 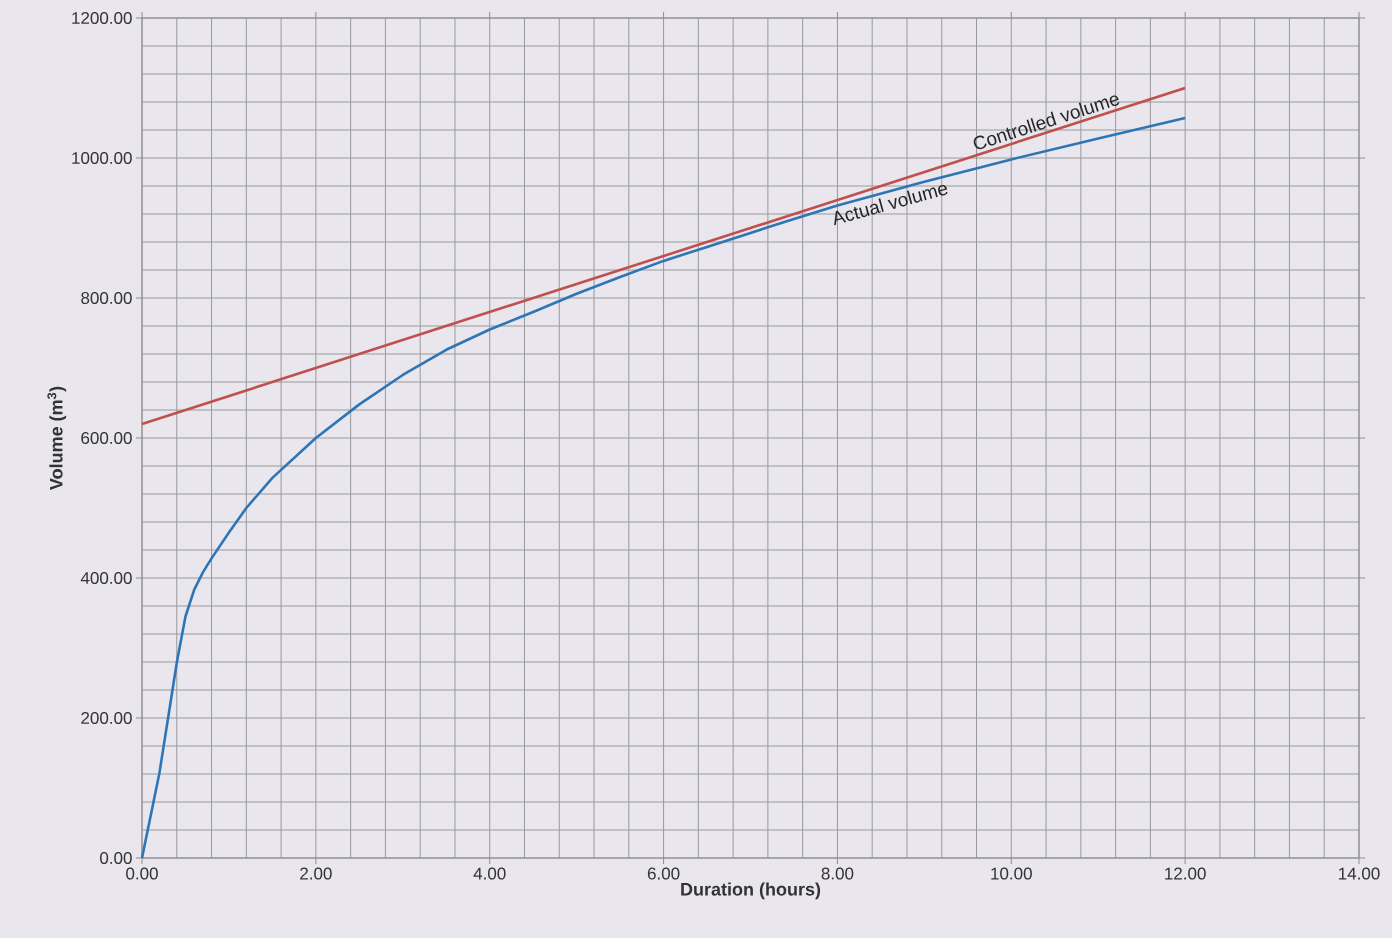 What do you see at coordinates (106, 438) in the screenshot?
I see `y-tick-label: 600.00` at bounding box center [106, 438].